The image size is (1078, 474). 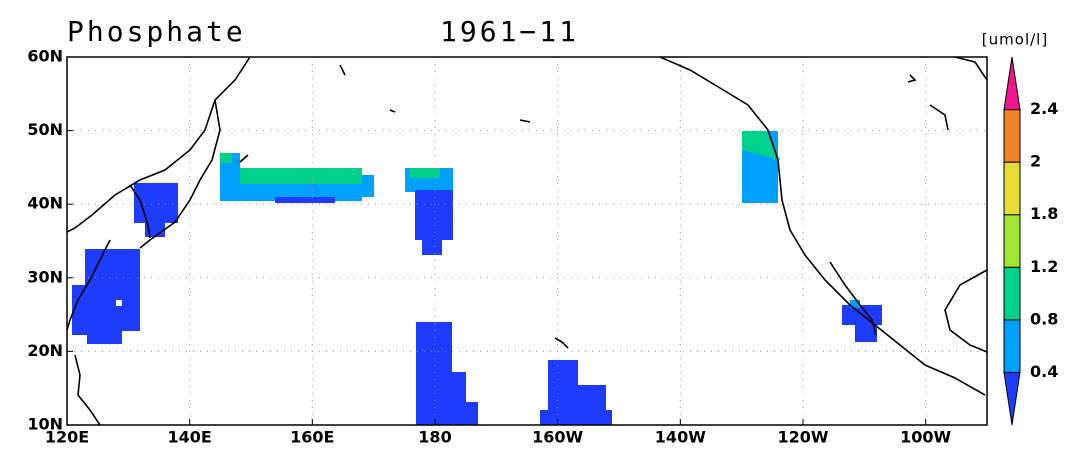 I want to click on lon-tick-label: 120W, so click(x=802, y=437).